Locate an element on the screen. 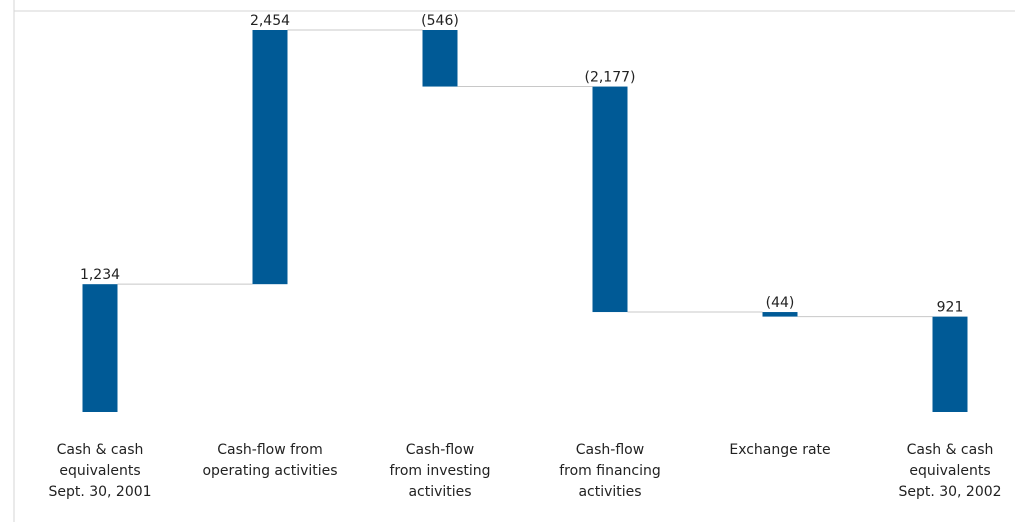 The width and height of the screenshot is (1015, 522). value-label-4: (2,177) is located at coordinates (609, 78).